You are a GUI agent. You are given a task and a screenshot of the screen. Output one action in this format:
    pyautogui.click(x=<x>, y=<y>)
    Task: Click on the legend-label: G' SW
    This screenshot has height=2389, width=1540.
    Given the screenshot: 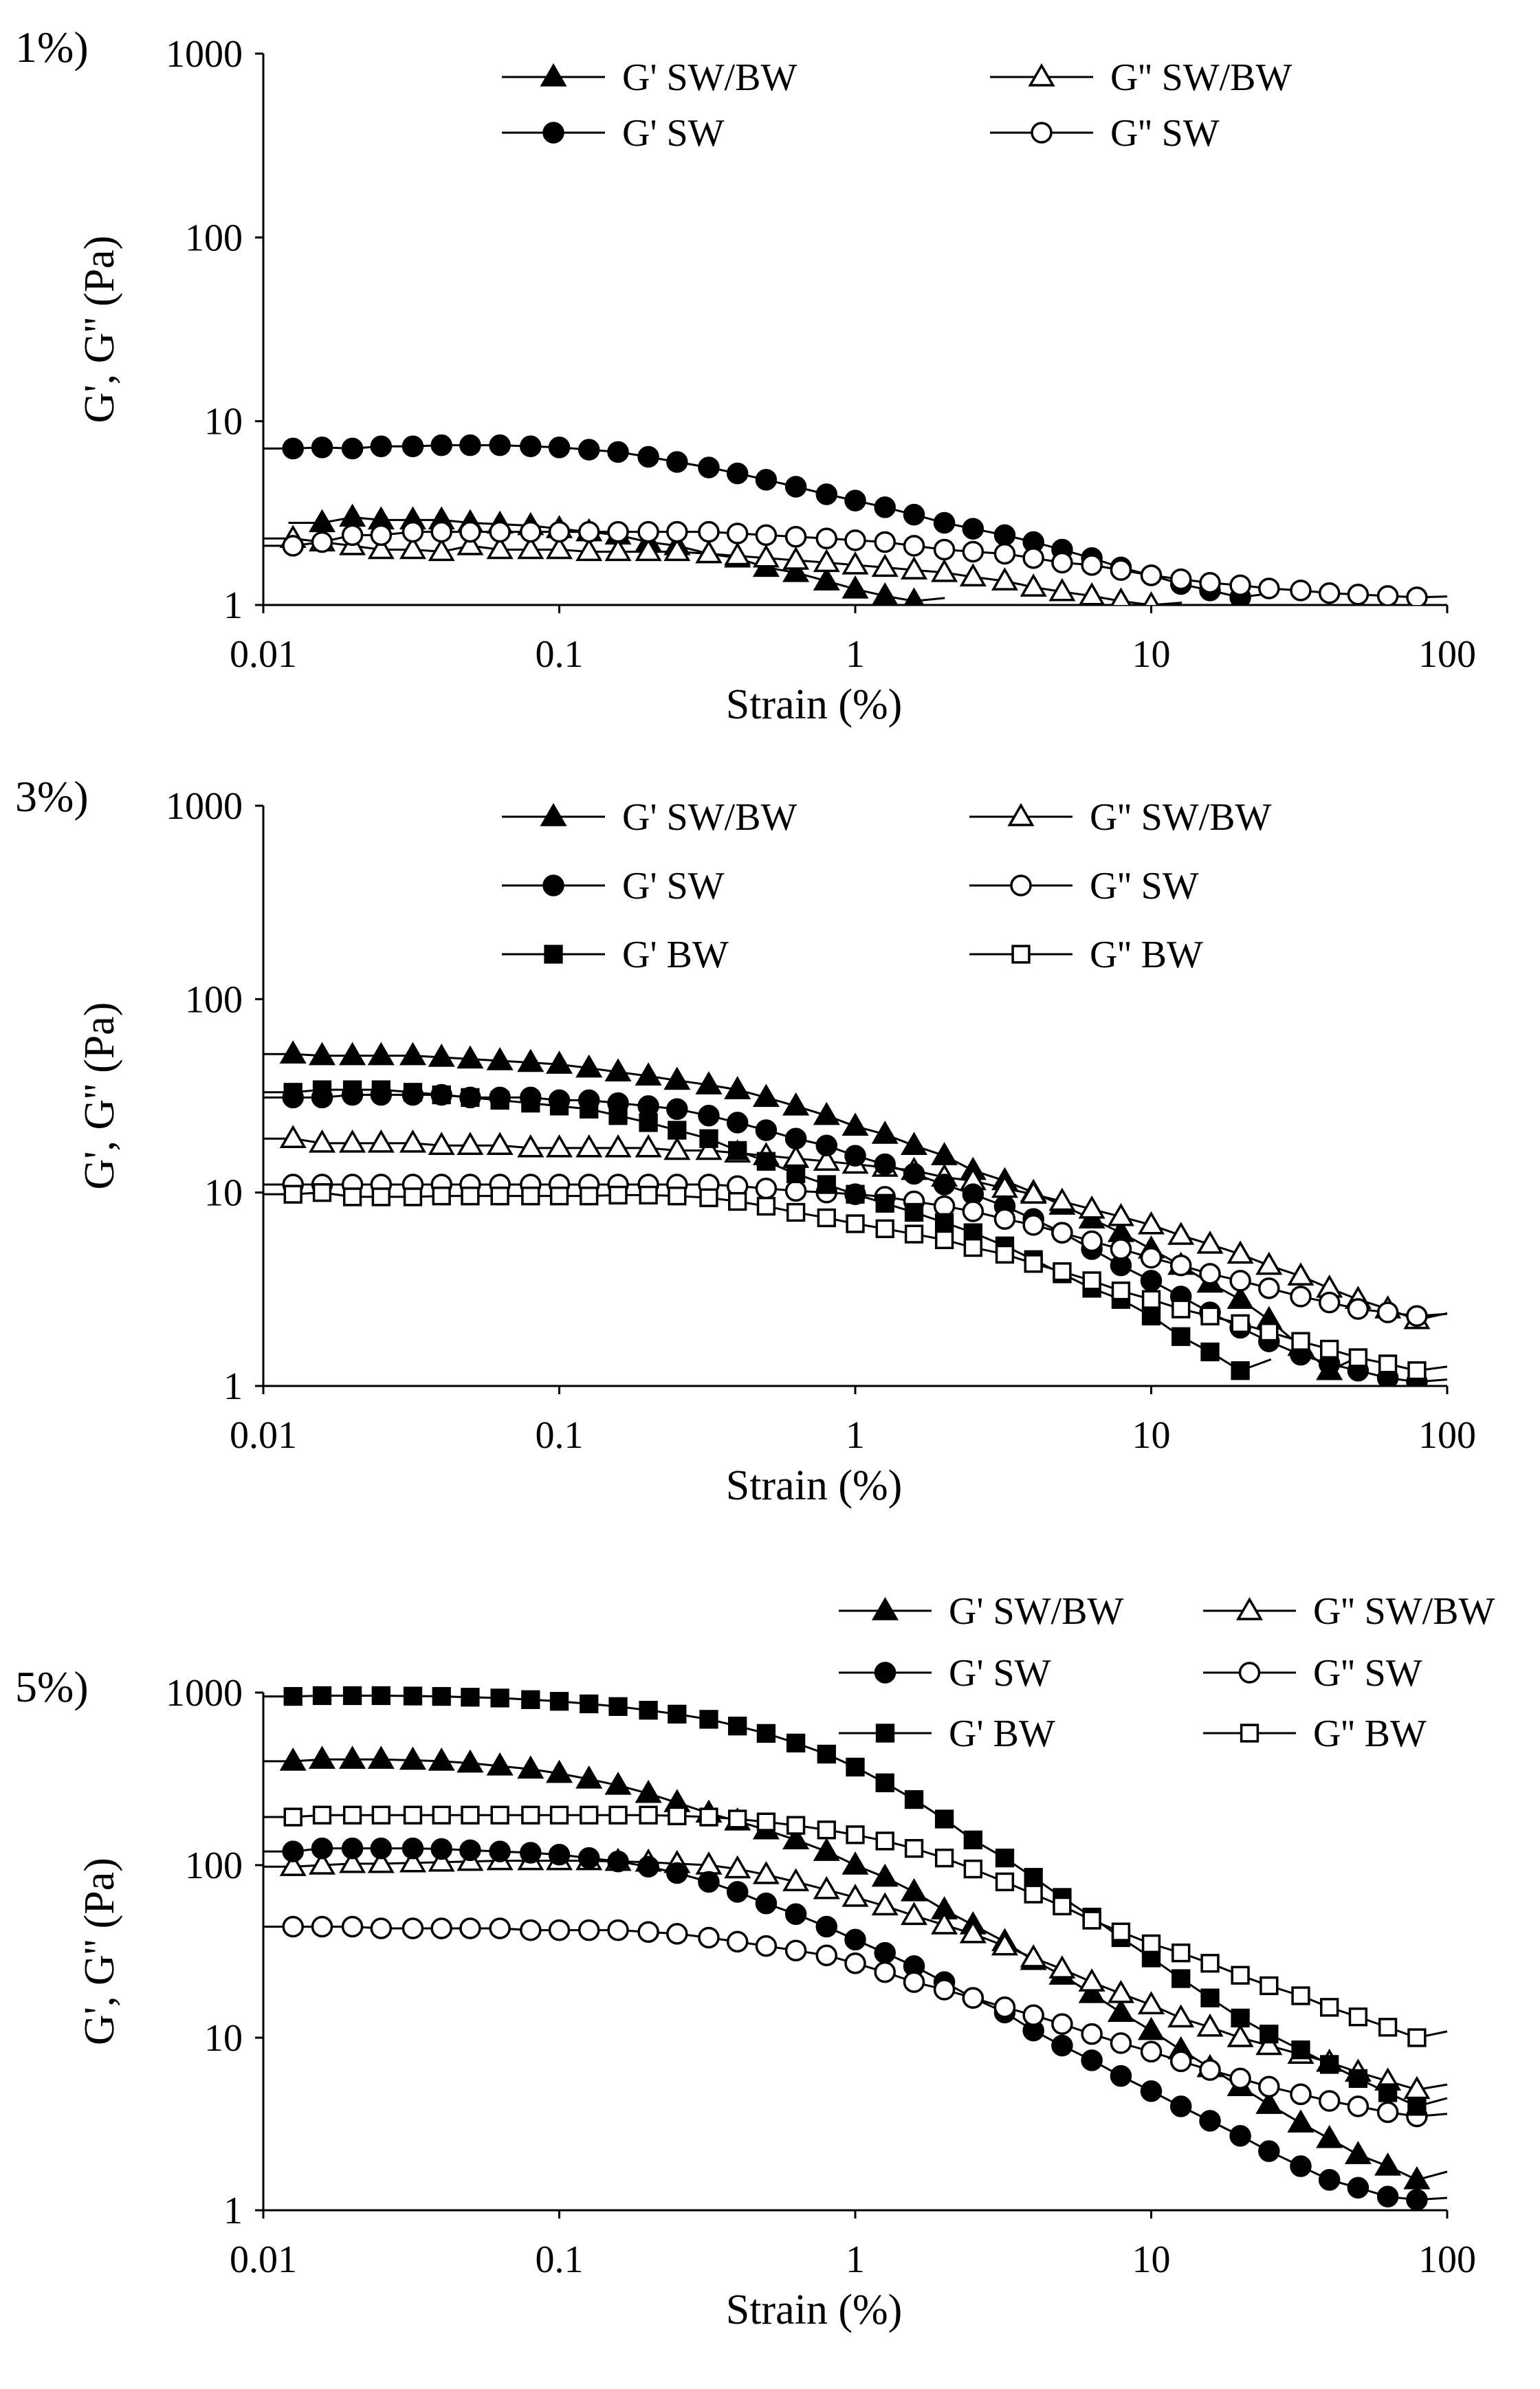 What is the action you would take?
    pyautogui.click(x=673, y=886)
    